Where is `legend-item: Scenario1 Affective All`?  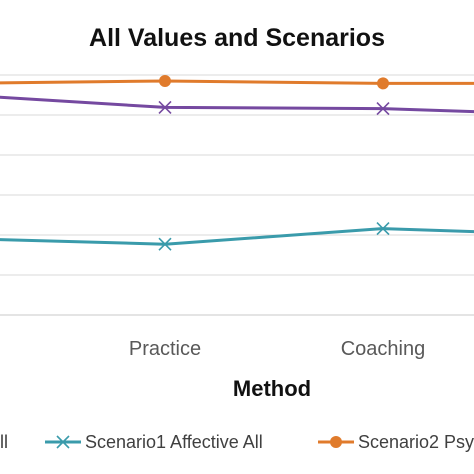 legend-item: Scenario1 Affective All is located at coordinates (154, 442).